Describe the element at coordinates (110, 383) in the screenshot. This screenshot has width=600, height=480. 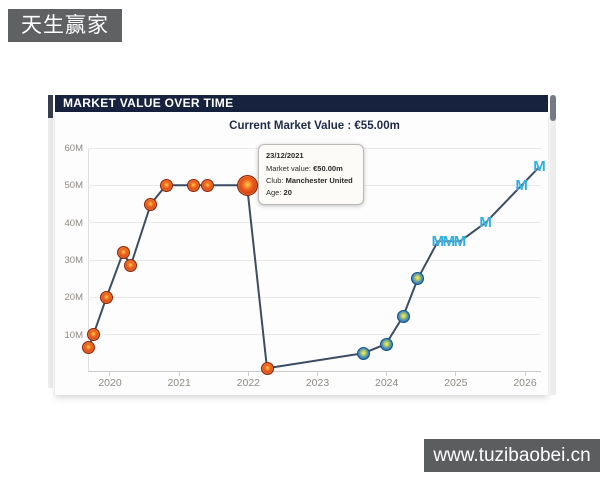
I see `x-tick-label: 2020` at that location.